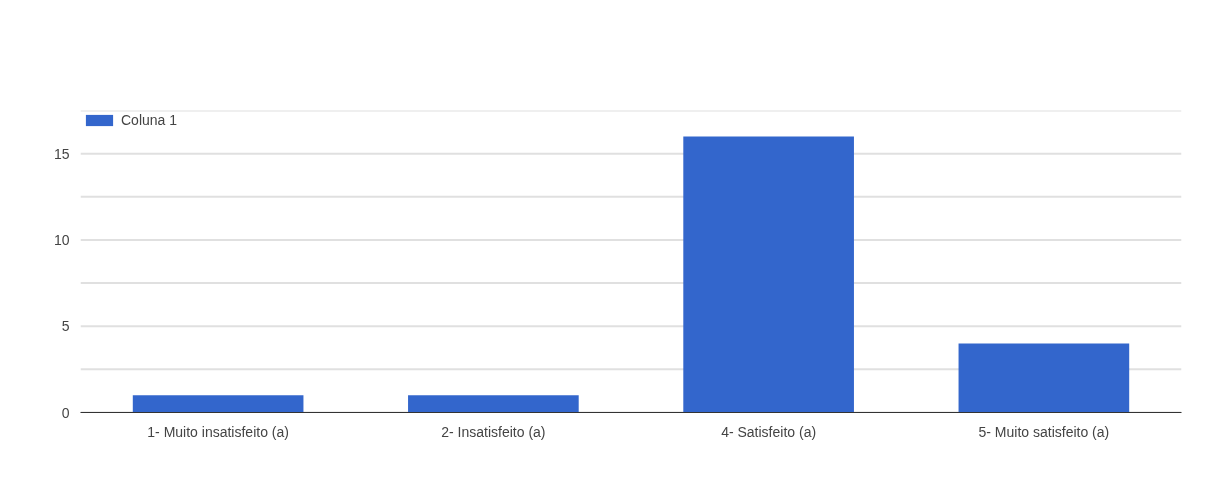  Describe the element at coordinates (149, 120) in the screenshot. I see `legend-label: Coluna 1` at that location.